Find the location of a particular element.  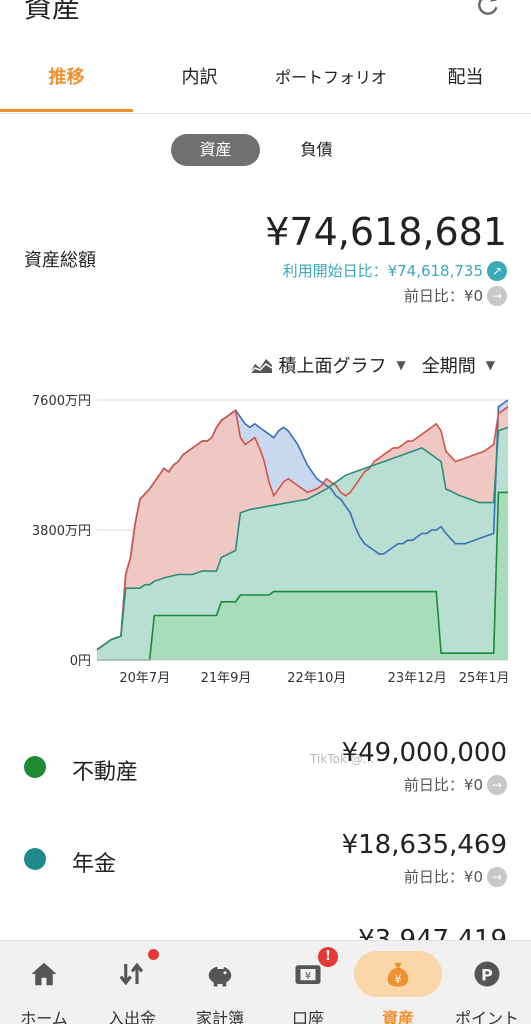

wallet-icon: ¥ is located at coordinates (308, 974).